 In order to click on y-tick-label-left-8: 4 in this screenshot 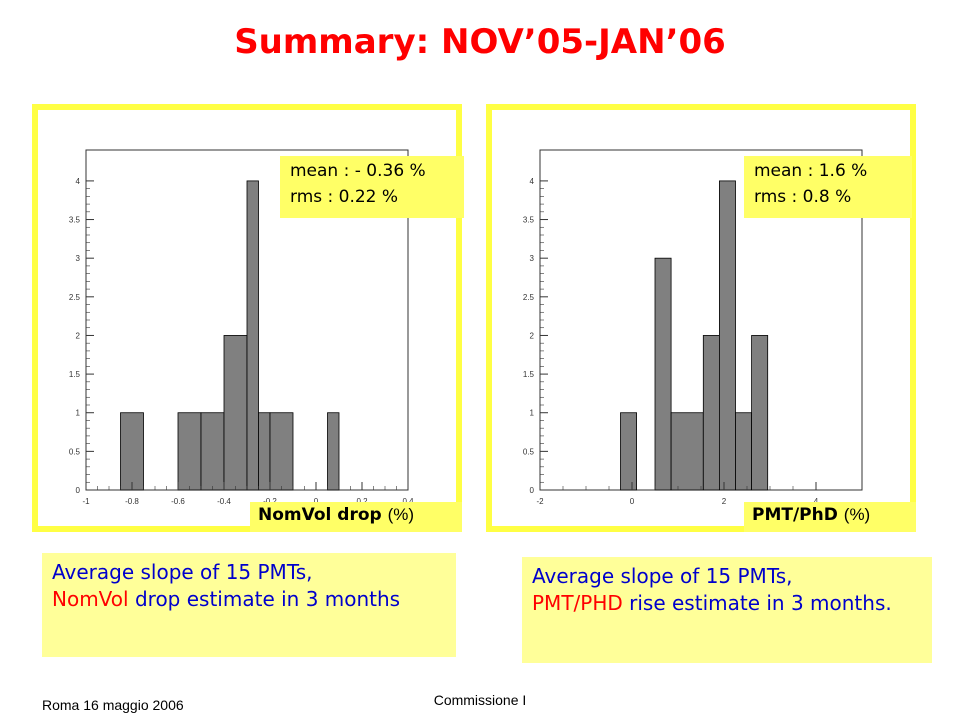, I will do `click(78, 181)`.